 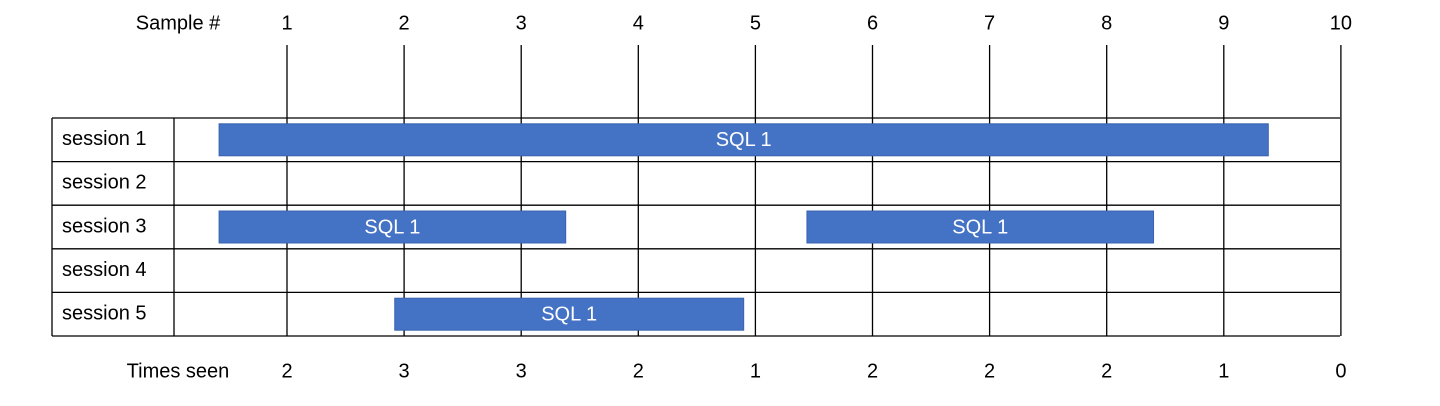 I want to click on times-seen: 0, so click(x=1340, y=371).